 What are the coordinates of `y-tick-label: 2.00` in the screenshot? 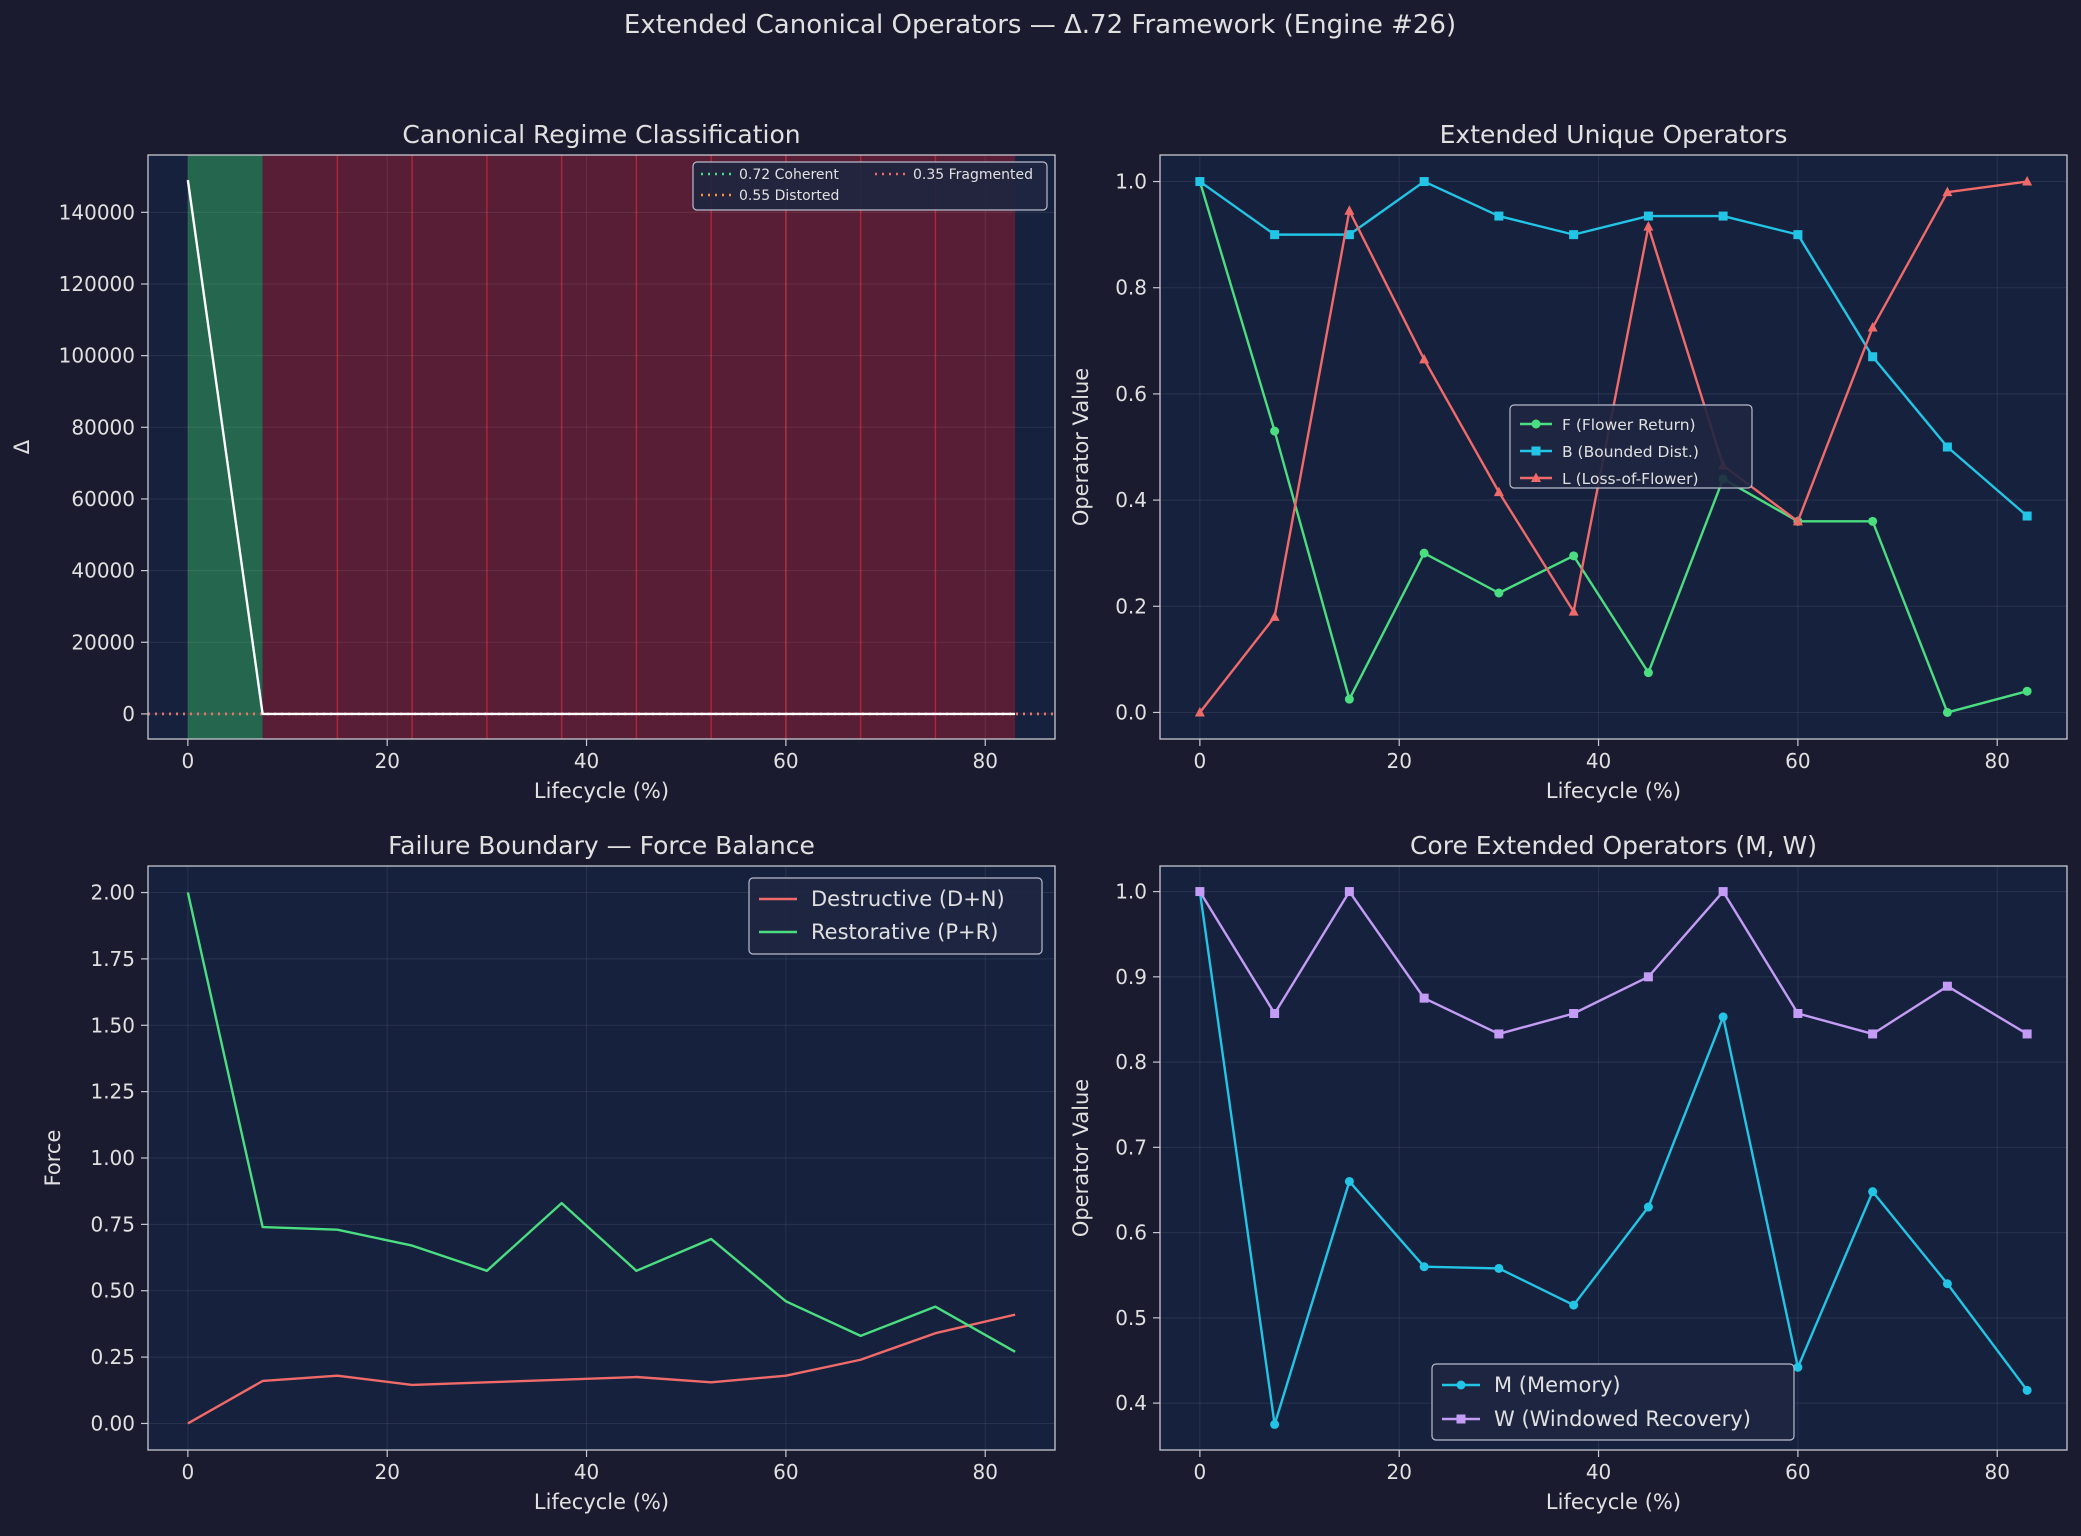 It's located at (112, 893).